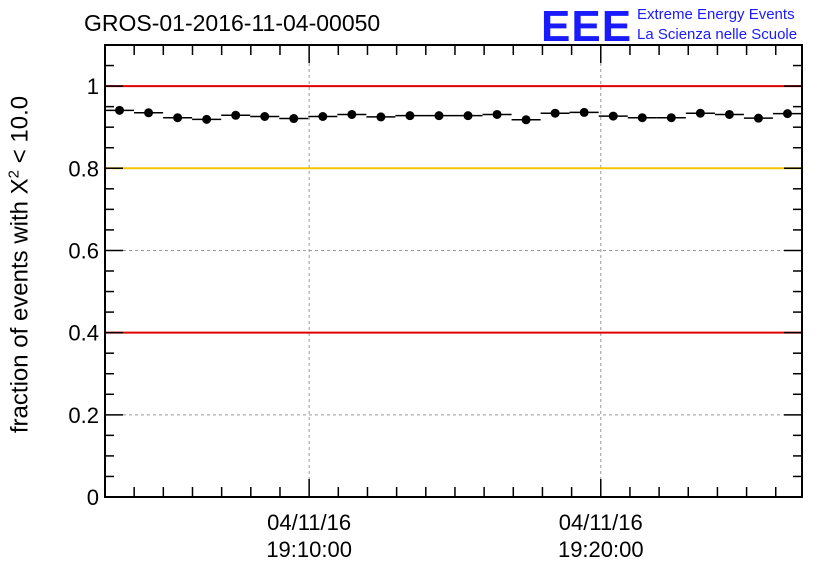 The width and height of the screenshot is (836, 572). Describe the element at coordinates (93, 497) in the screenshot. I see `y-tick-label: 0` at that location.